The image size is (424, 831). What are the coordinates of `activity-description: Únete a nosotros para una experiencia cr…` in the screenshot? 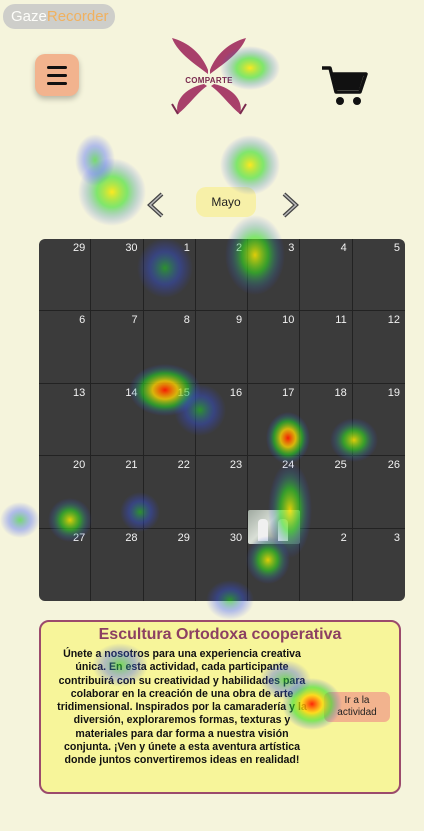 It's located at (182, 707).